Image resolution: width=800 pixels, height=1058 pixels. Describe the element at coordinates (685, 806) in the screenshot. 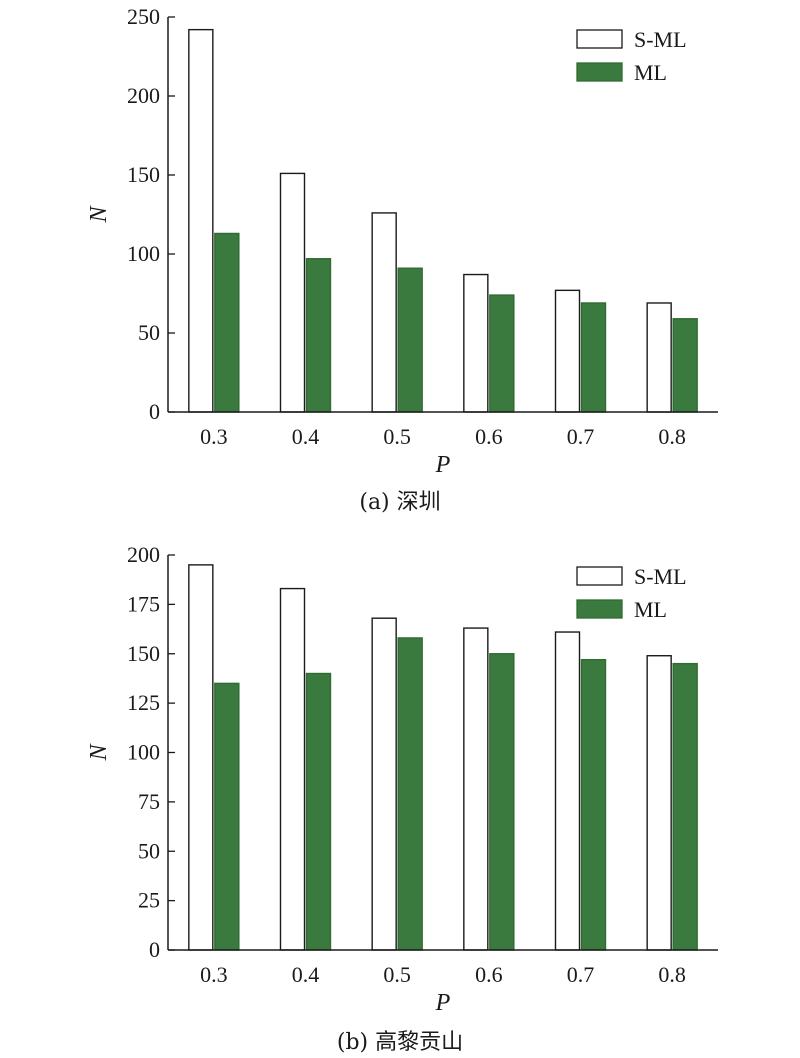

I see `chart-b-bar-ml-0.8` at that location.